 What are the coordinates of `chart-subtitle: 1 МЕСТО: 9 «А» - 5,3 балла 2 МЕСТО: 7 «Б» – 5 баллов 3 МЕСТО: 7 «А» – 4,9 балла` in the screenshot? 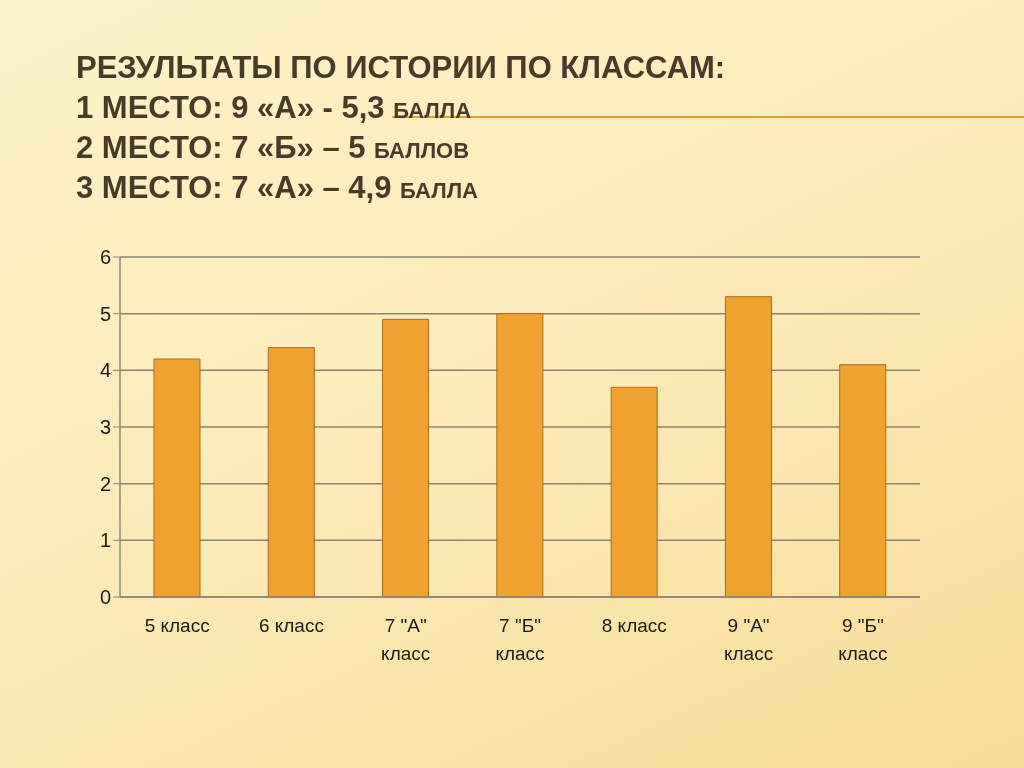 It's located at (277, 148).